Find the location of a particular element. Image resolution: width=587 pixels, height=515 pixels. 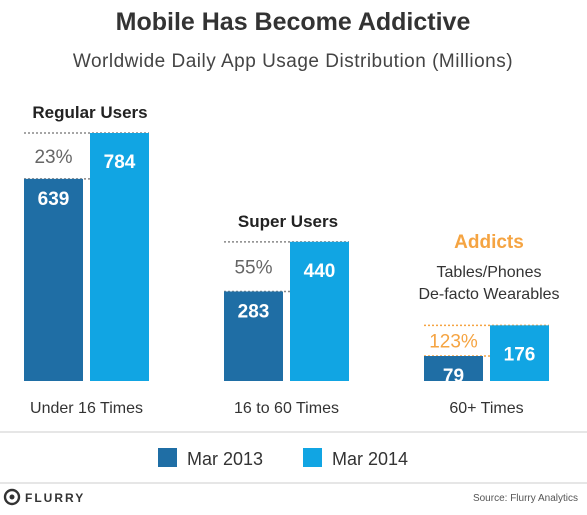

category-labels: Under 16 Times 16 to 60 Times 60+ Times is located at coordinates (277, 408).